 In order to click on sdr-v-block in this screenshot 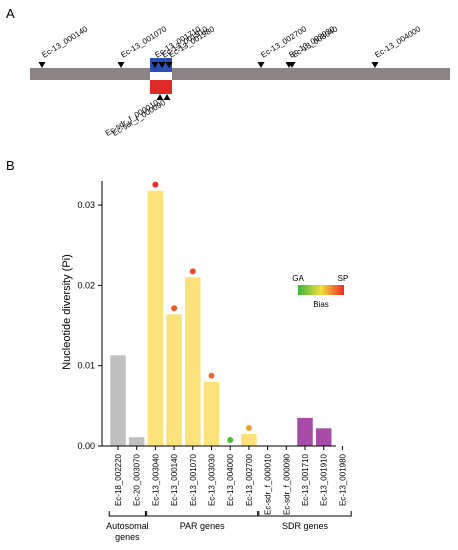, I will do `click(161, 87)`.